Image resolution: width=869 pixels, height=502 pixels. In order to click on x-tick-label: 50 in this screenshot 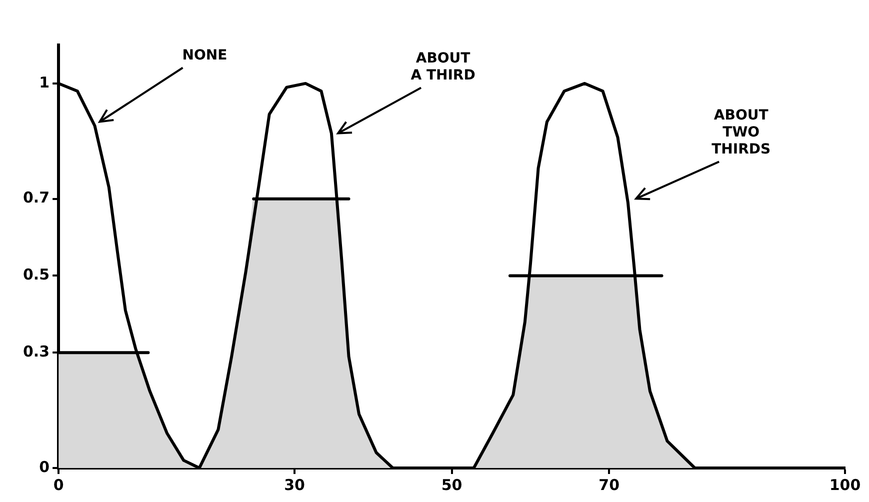, I will do `click(451, 485)`.